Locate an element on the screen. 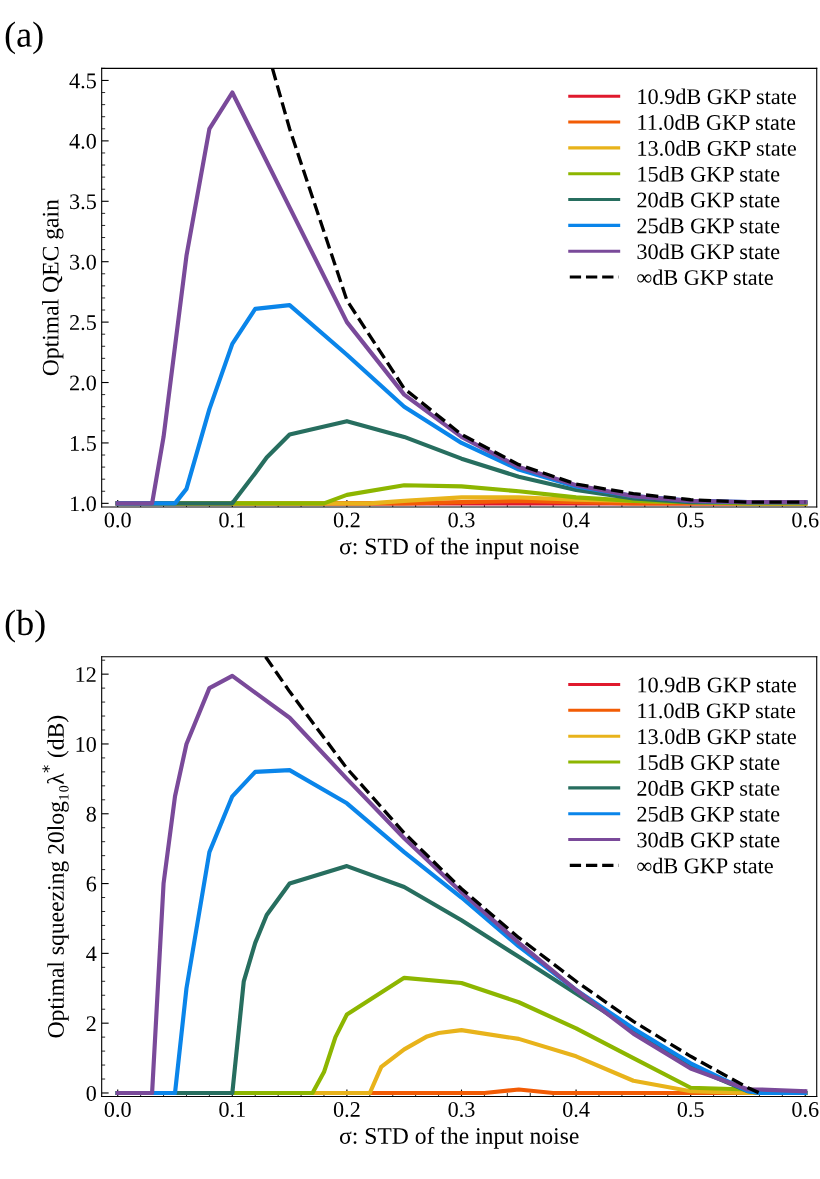  chart-title: (b) is located at coordinates (25, 626).